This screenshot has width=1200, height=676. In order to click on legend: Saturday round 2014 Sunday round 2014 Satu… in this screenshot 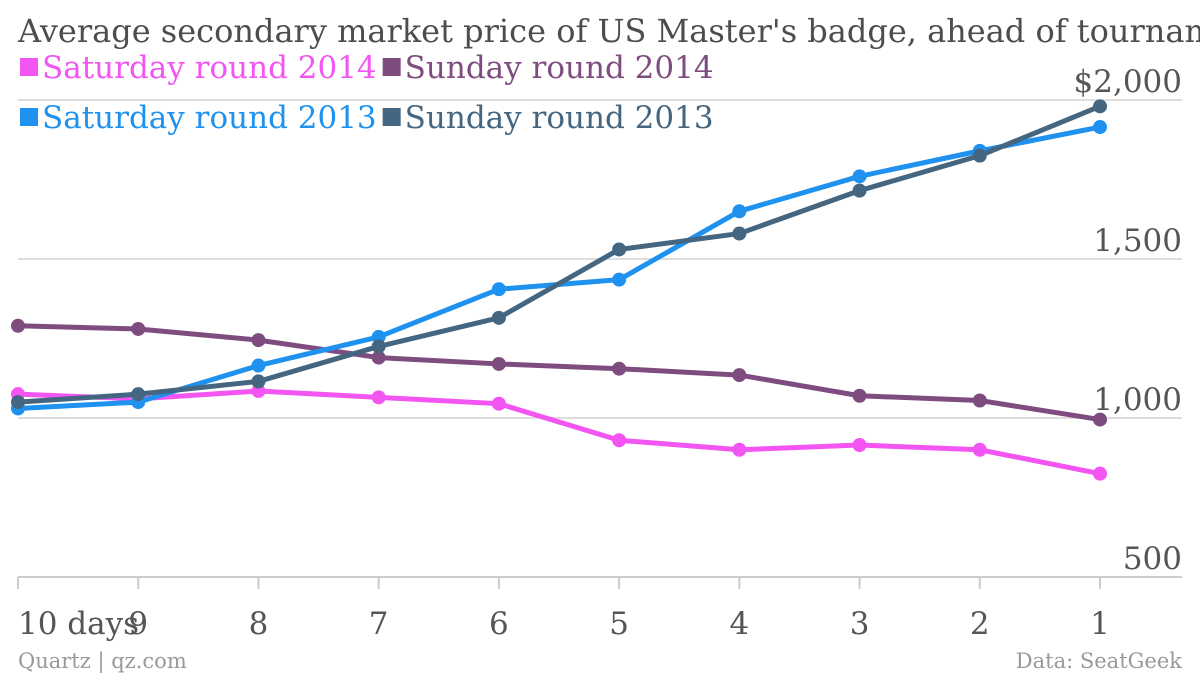, I will do `click(367, 93)`.